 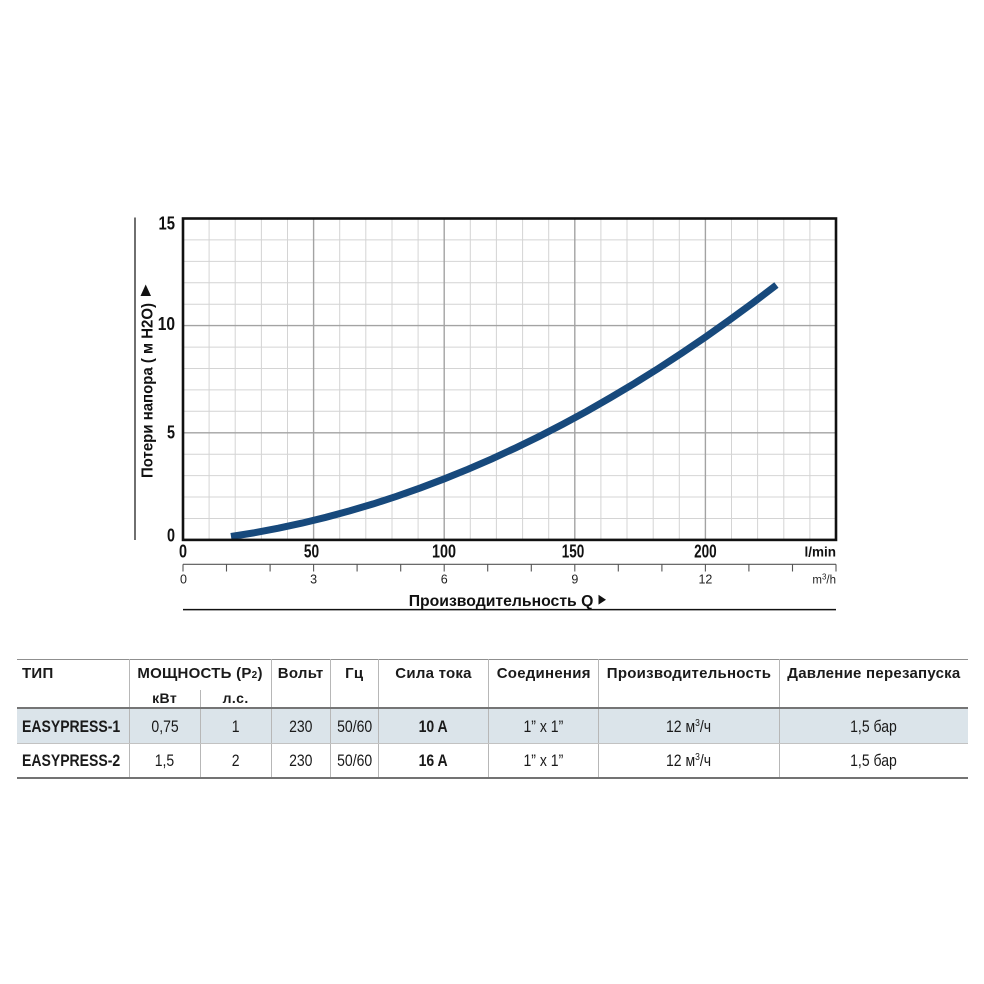 I want to click on svg-text: 150, so click(x=573, y=552).